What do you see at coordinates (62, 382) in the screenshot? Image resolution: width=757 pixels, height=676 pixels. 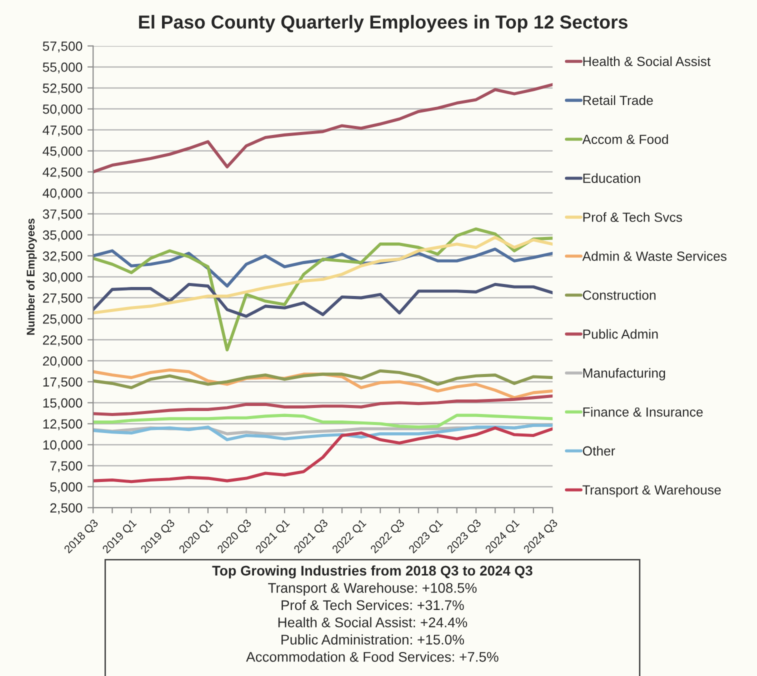 I see `y-tick-label: 17,500` at bounding box center [62, 382].